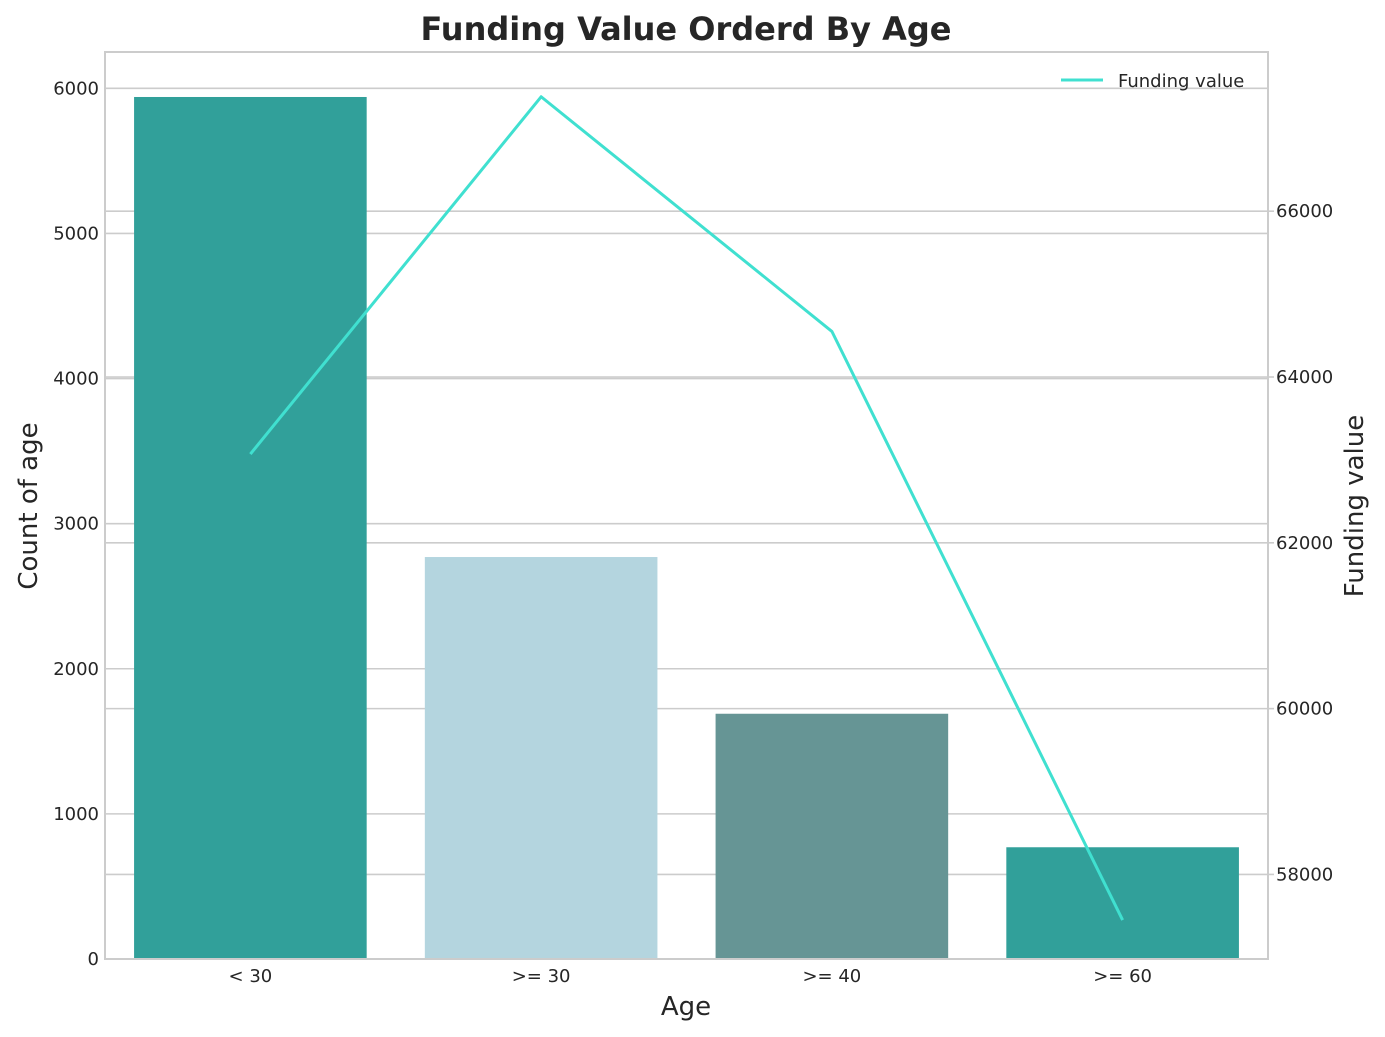  What do you see at coordinates (831, 976) in the screenshot?
I see `x-tick-label: >= 40` at bounding box center [831, 976].